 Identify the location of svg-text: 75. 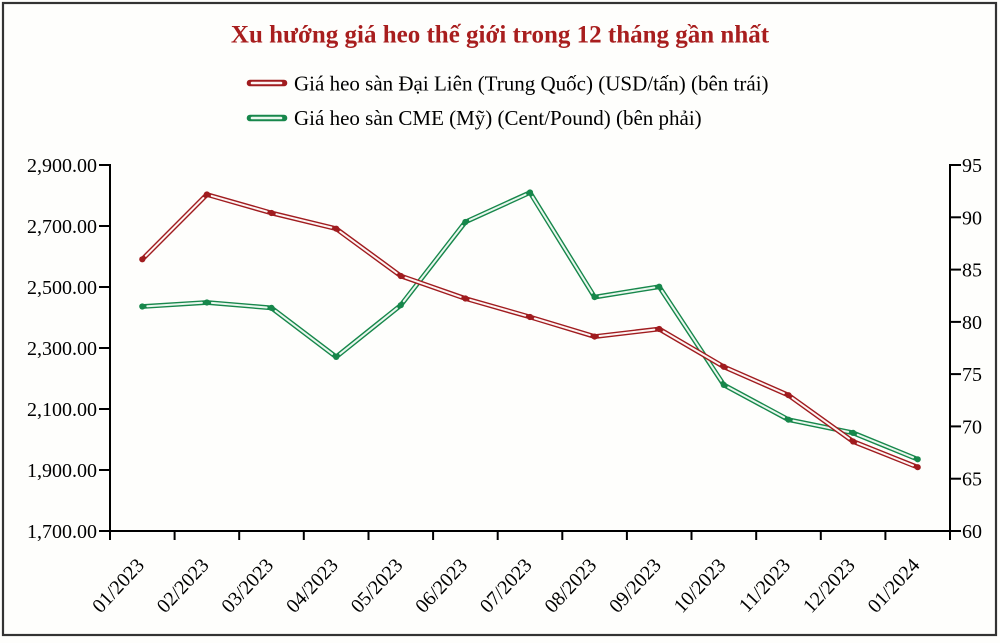
(972, 375).